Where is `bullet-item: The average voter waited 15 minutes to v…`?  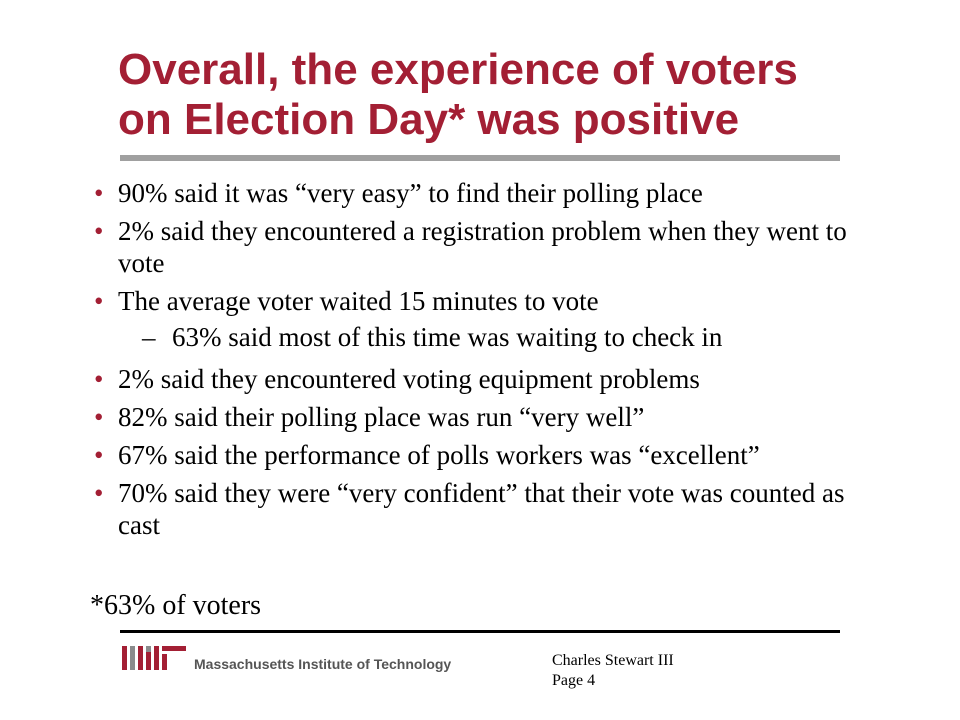 bullet-item: The average voter waited 15 minutes to v… is located at coordinates (474, 301).